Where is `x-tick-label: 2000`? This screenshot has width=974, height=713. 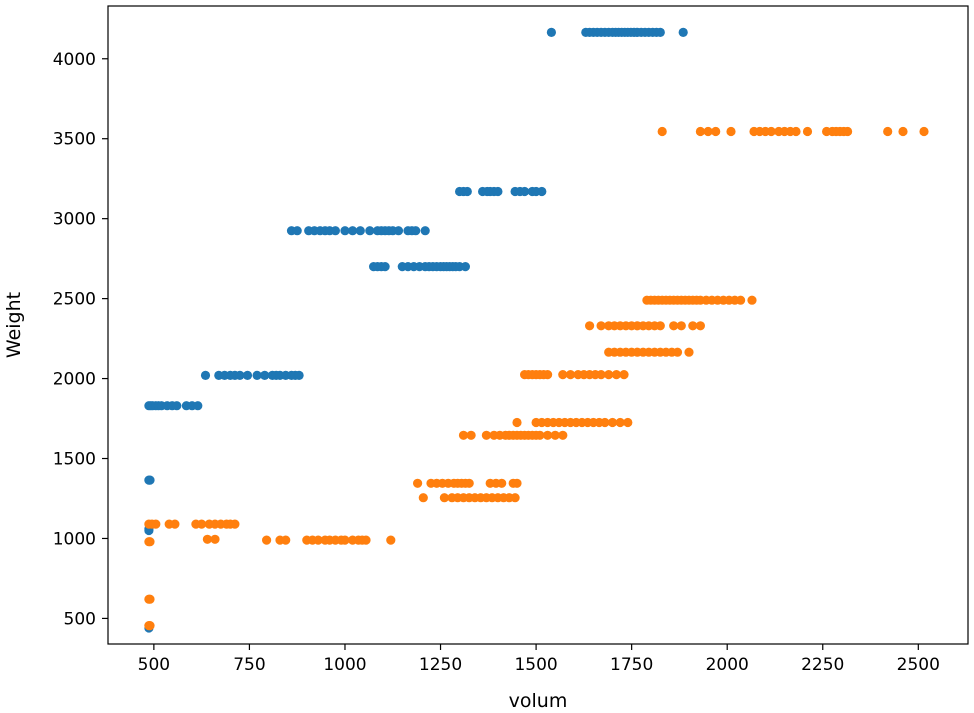
x-tick-label: 2000 is located at coordinates (727, 665).